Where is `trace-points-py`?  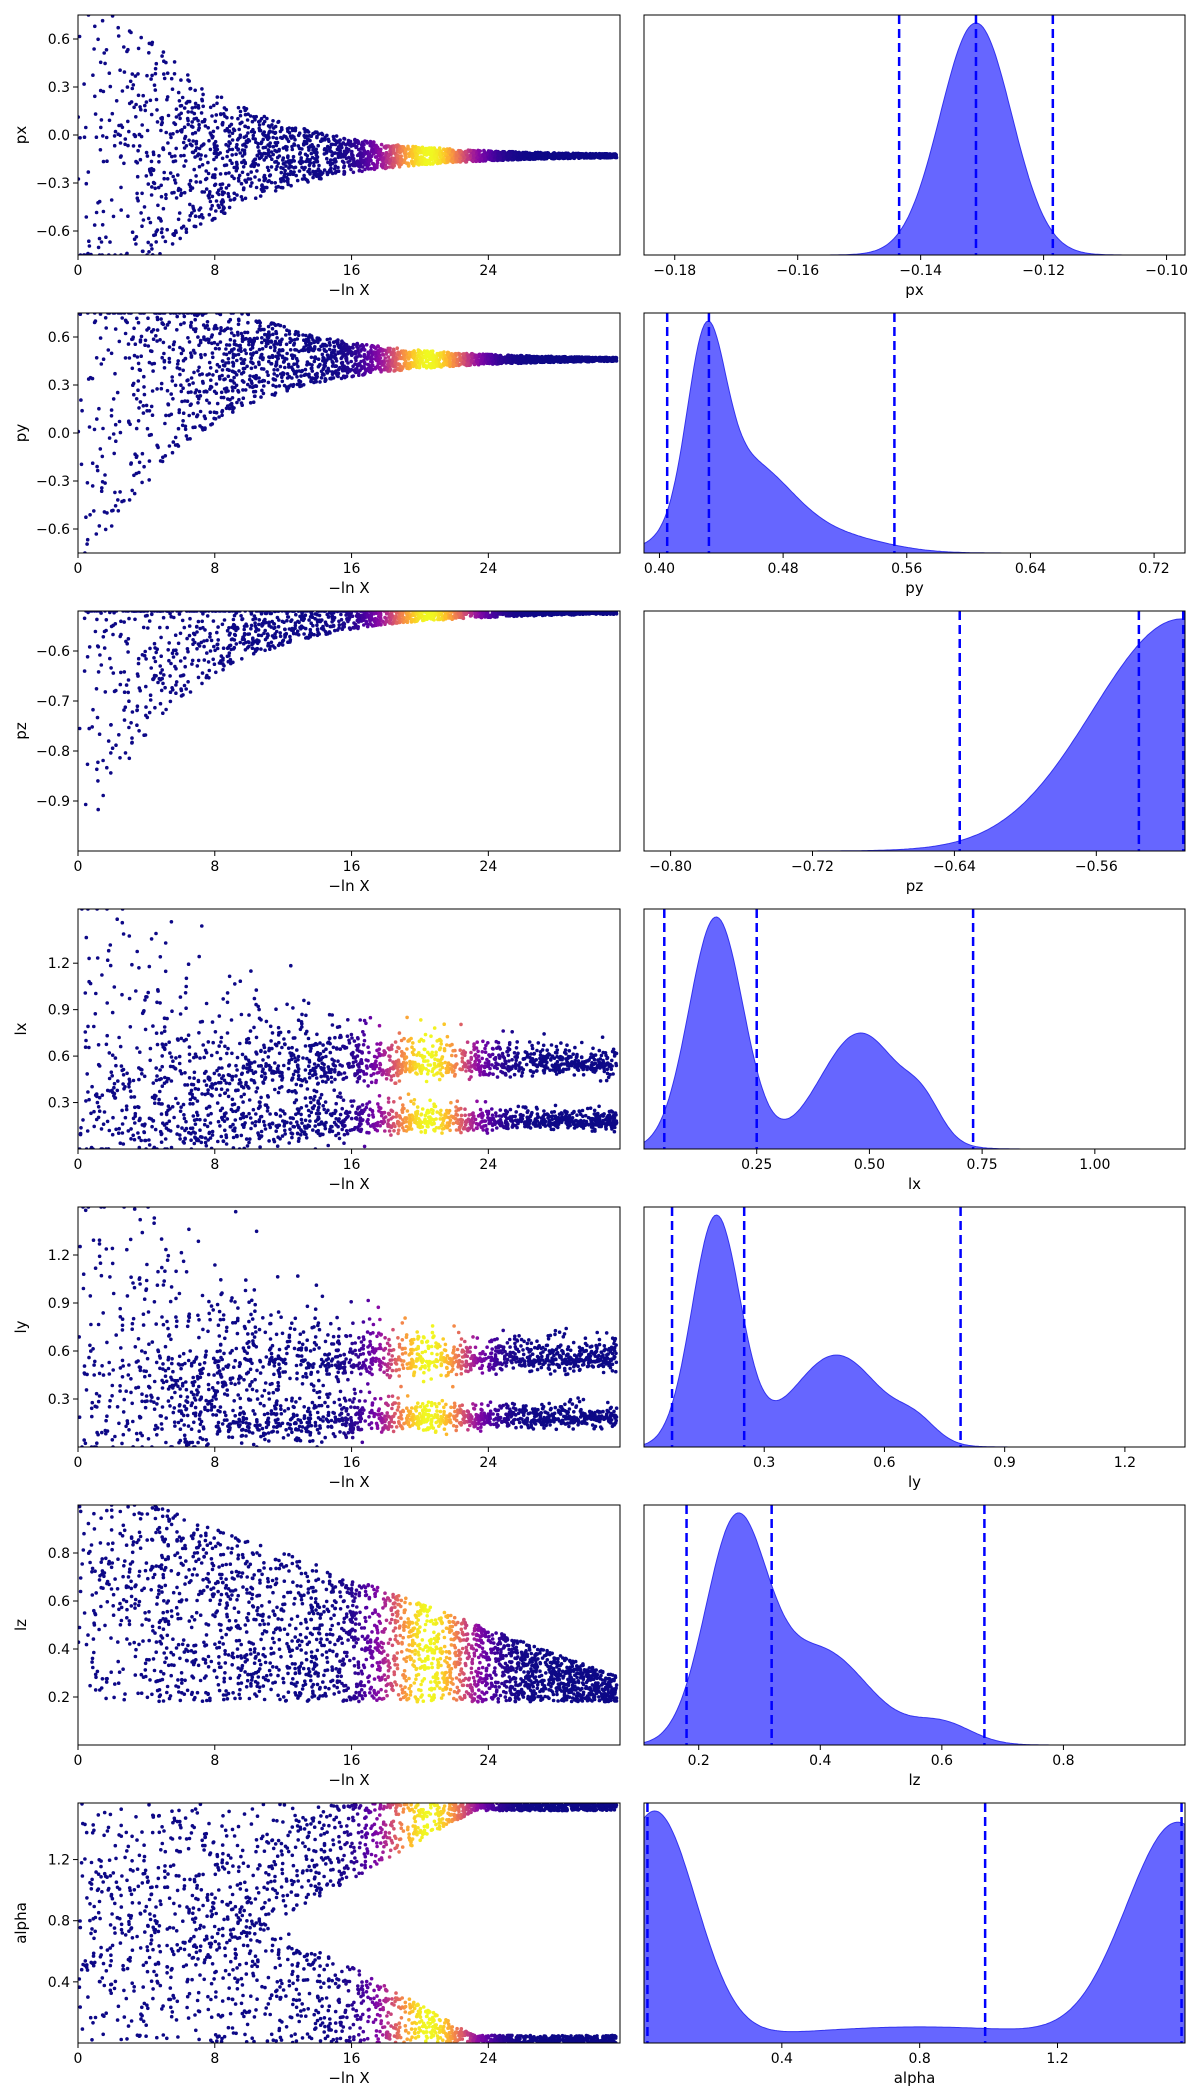
trace-points-py is located at coordinates (348, 433).